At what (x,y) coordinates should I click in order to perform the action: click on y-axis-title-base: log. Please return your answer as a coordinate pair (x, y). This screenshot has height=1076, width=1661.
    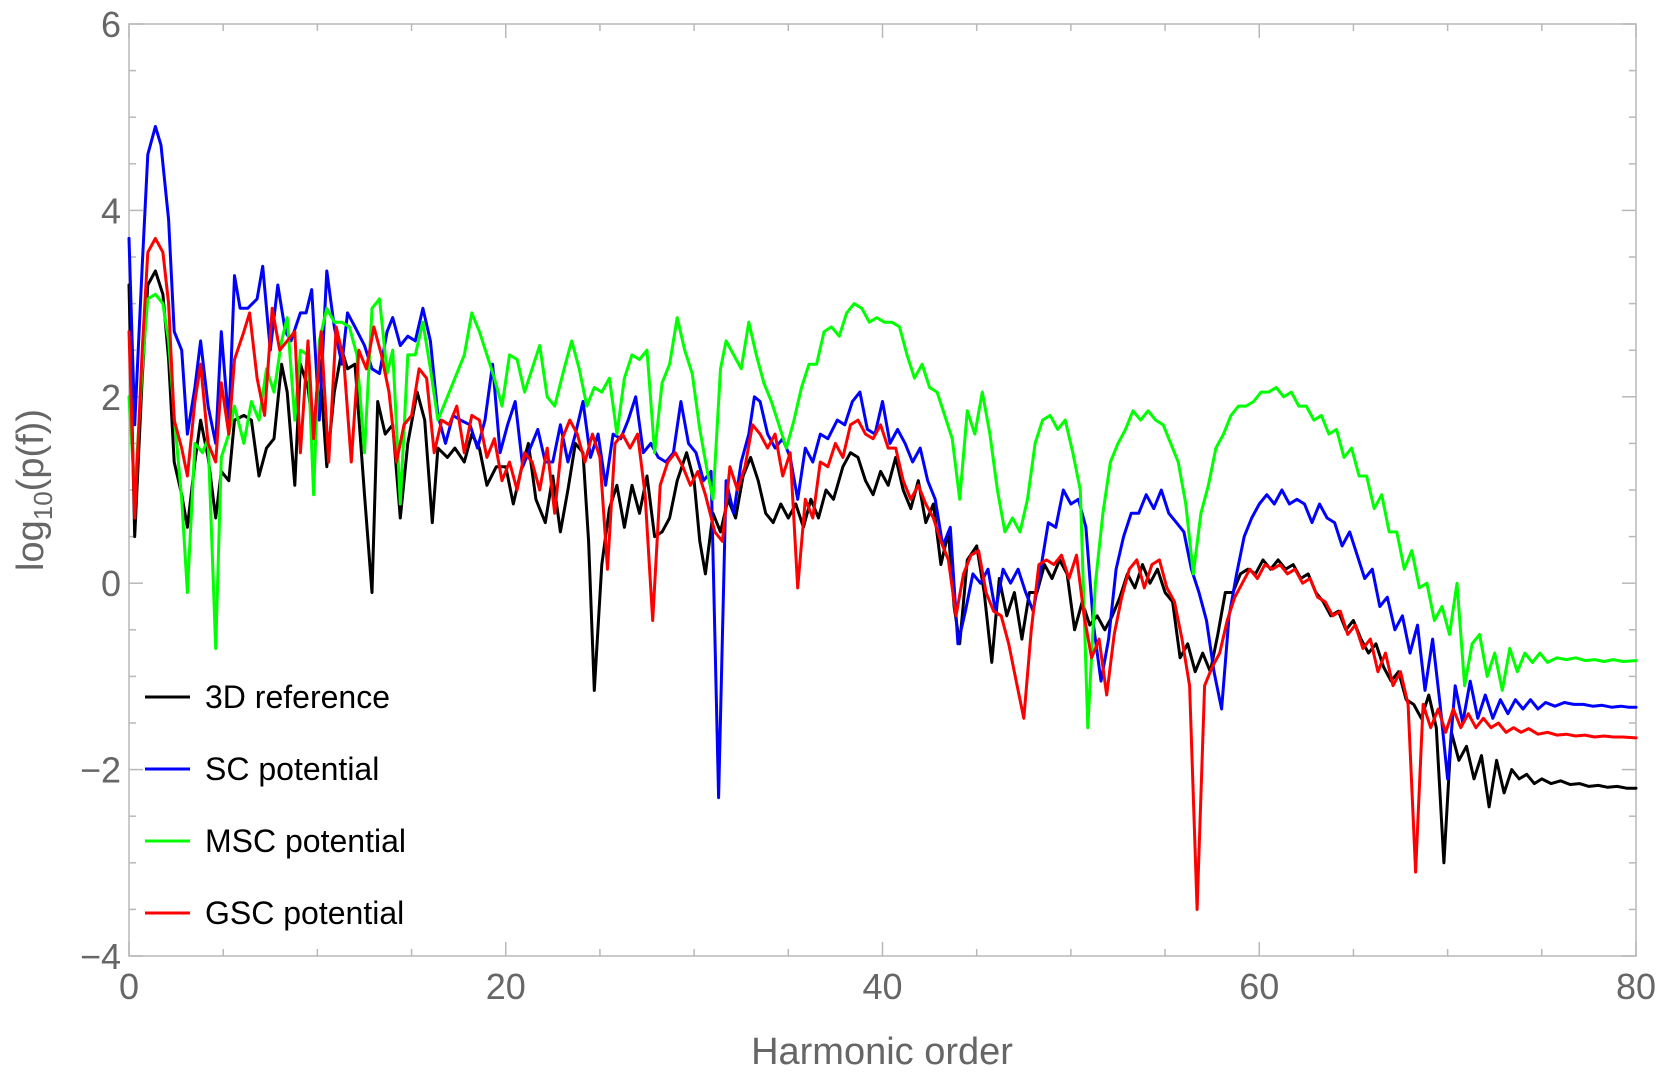
    Looking at the image, I should click on (31, 545).